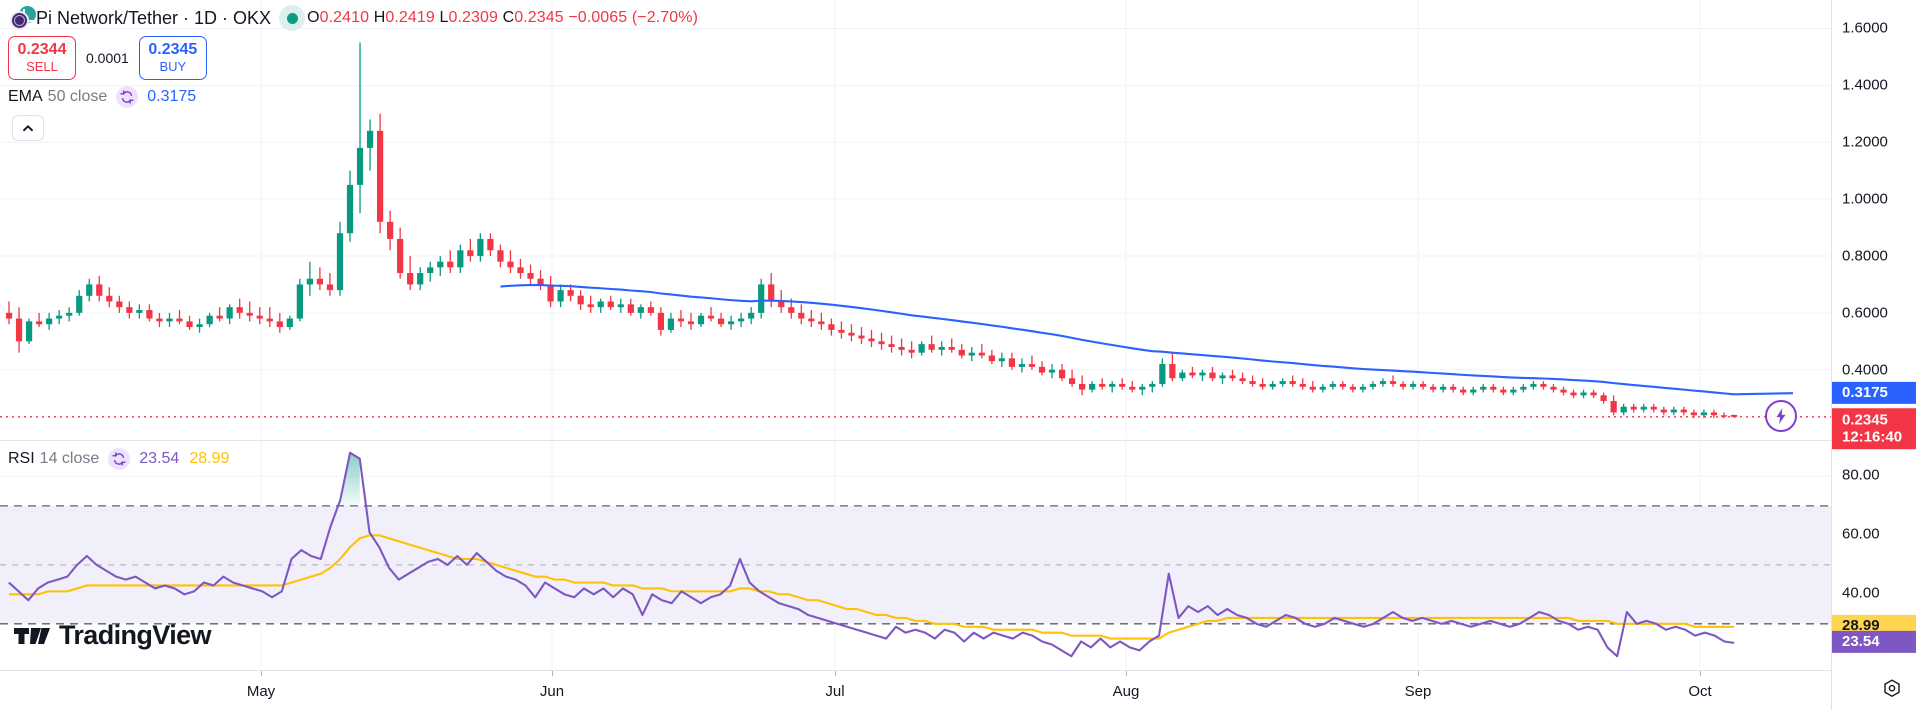 The width and height of the screenshot is (1919, 710). I want to click on ema-price-badge: 0.3175, so click(1874, 393).